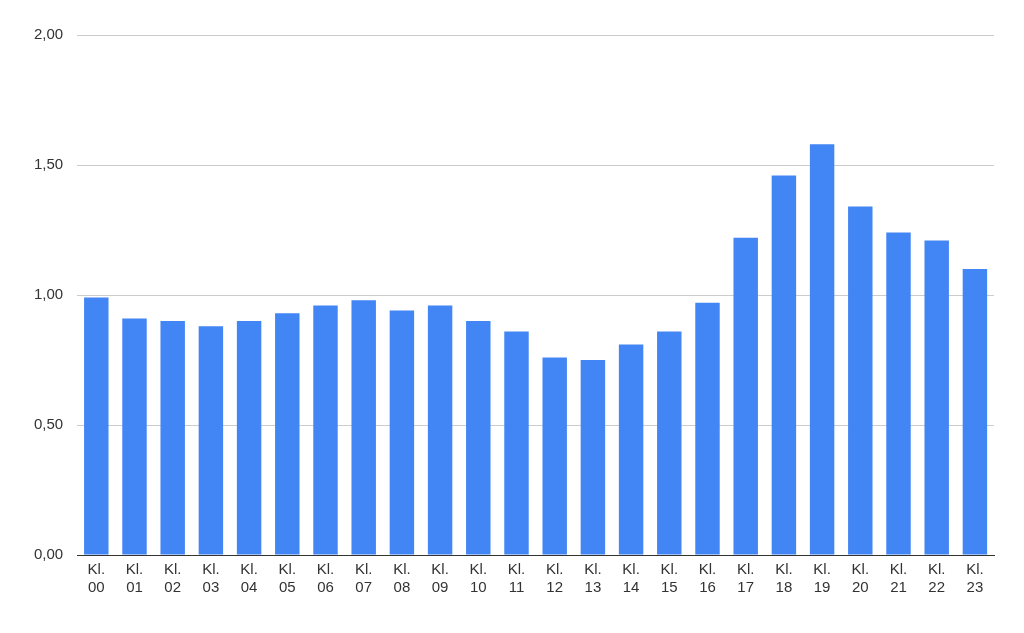 This screenshot has width=1024, height=633. Describe the element at coordinates (975, 578) in the screenshot. I see `x-tick-label: Kl. 23` at that location.